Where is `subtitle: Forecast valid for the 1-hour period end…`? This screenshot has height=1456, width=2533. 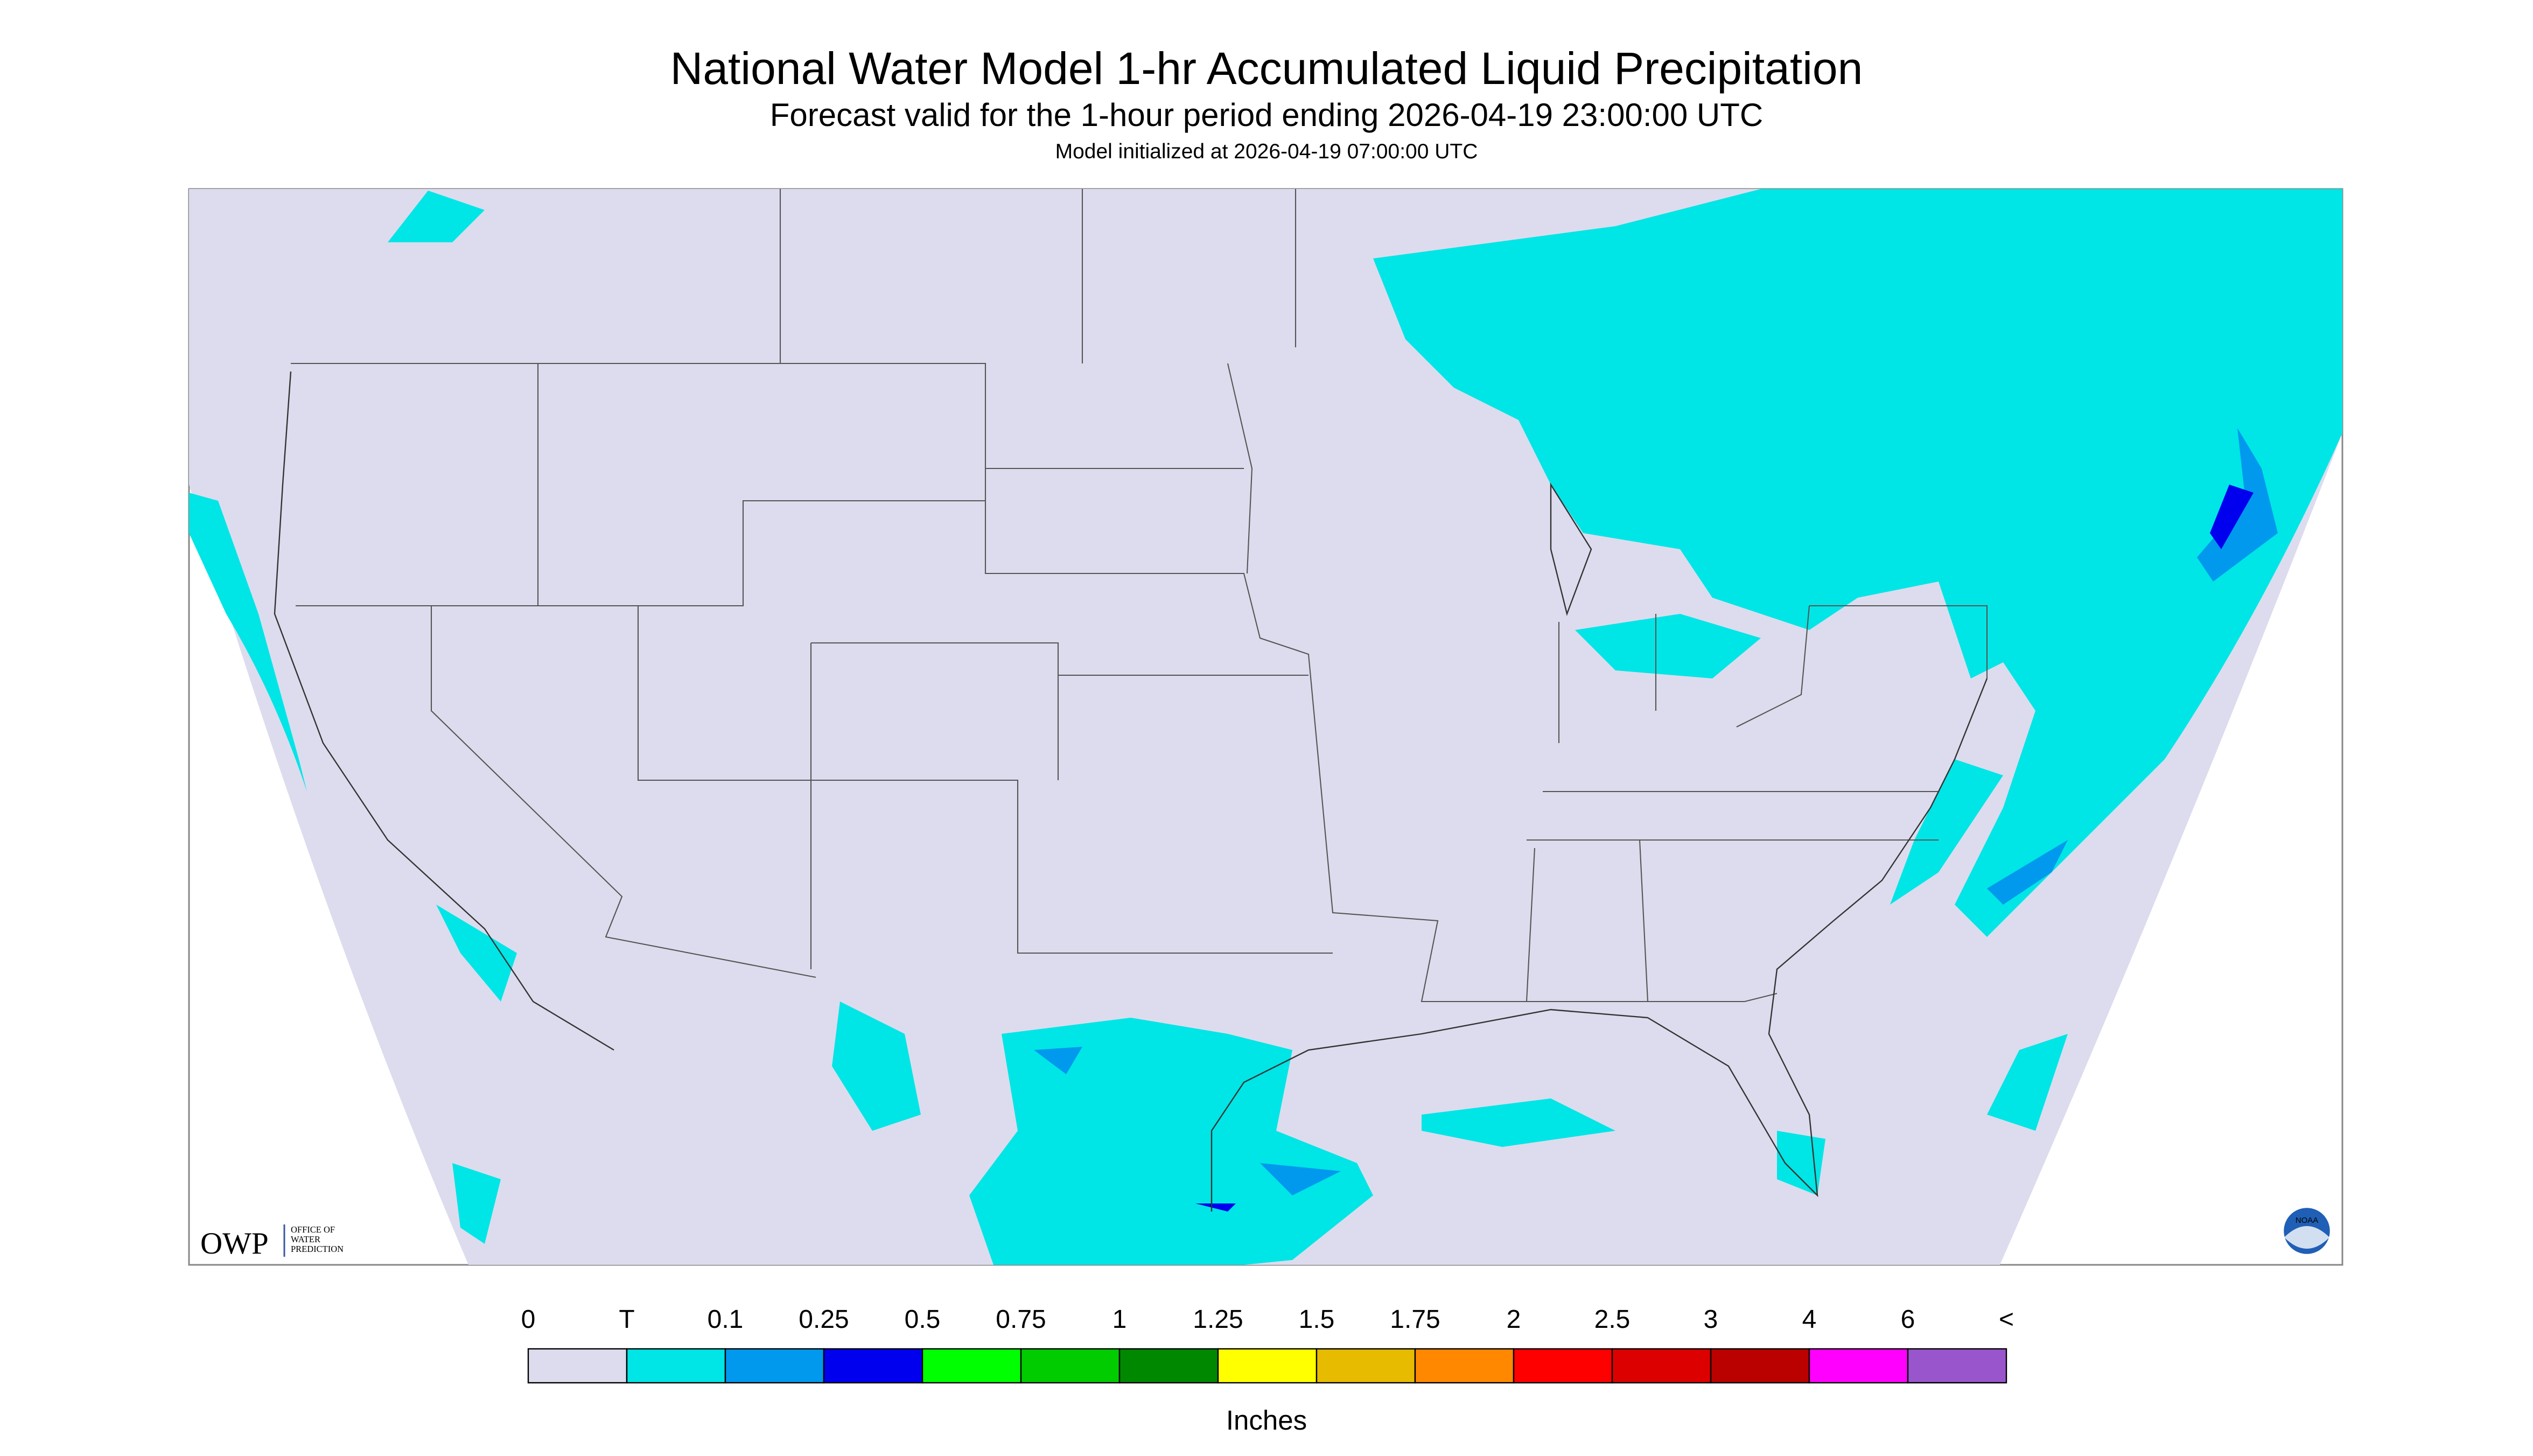 subtitle: Forecast valid for the 1-hour period end… is located at coordinates (1266, 115).